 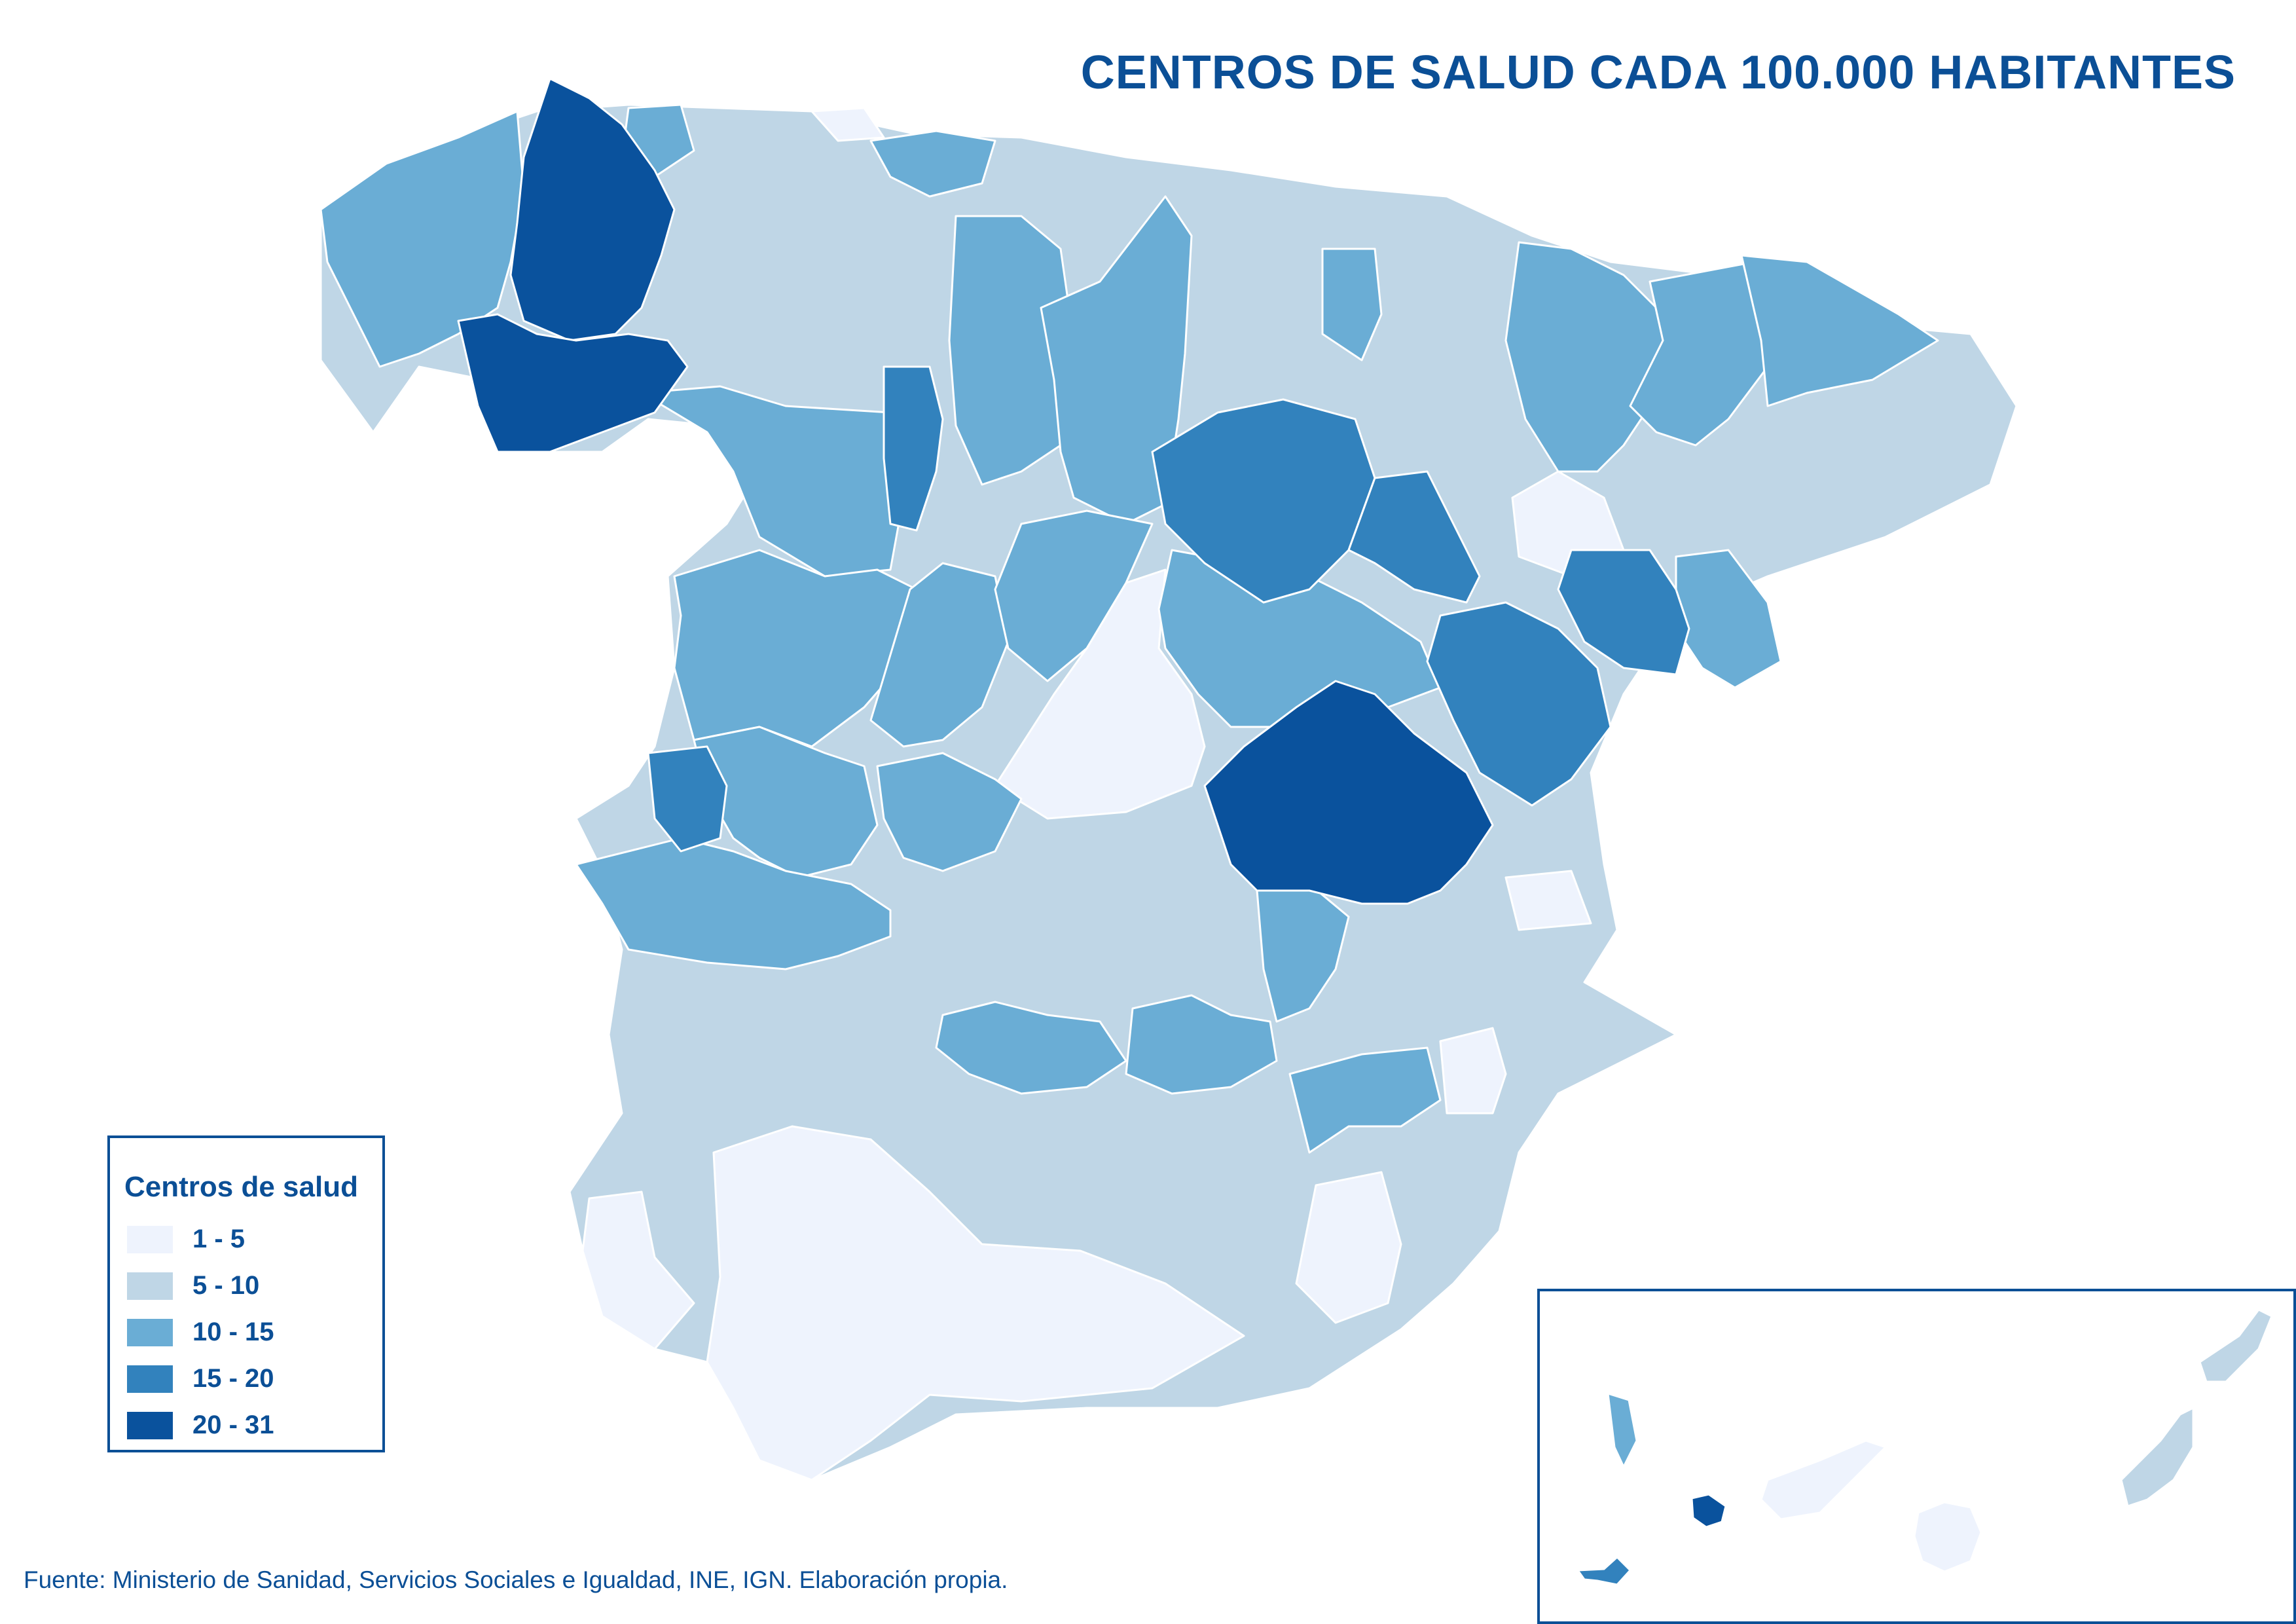 I want to click on legend-label: 1 - 5, so click(x=219, y=1239).